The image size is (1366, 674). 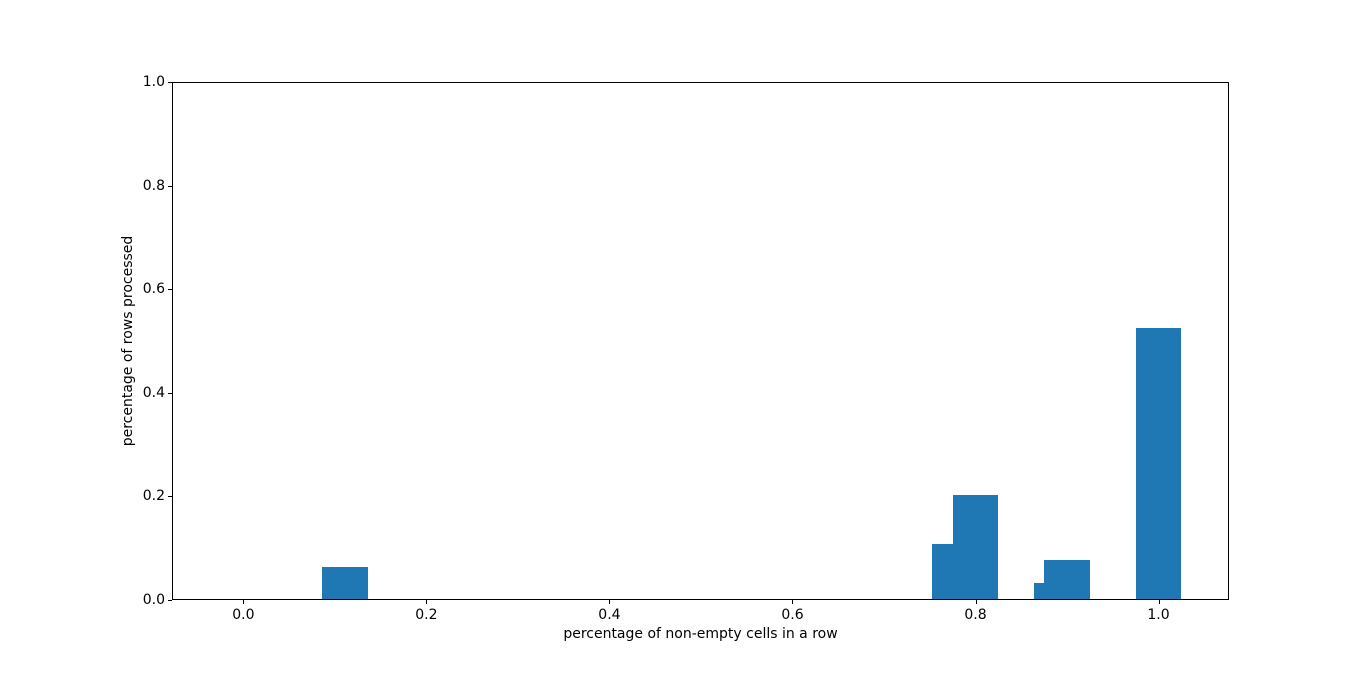 I want to click on x-tick-label: 0.0, so click(x=243, y=615).